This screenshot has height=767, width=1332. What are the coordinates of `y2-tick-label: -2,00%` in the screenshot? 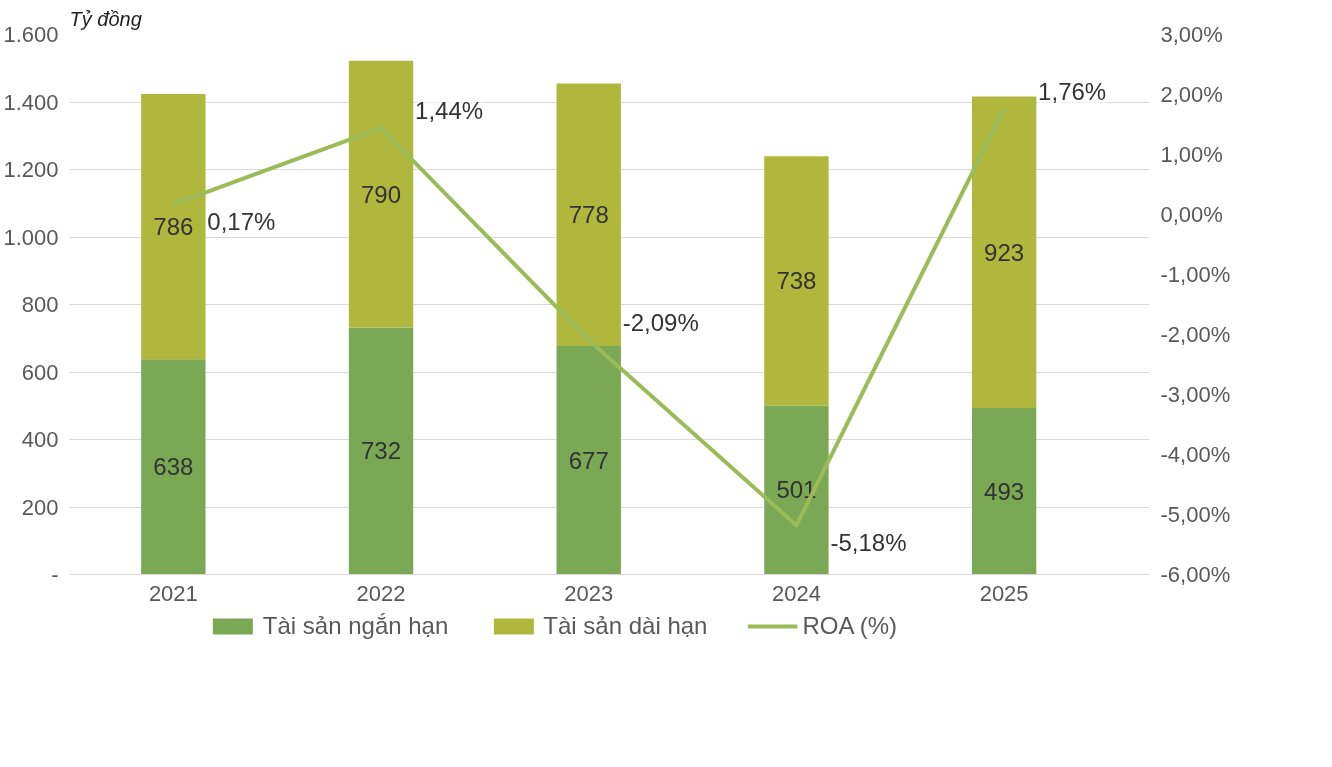 It's located at (1195, 334).